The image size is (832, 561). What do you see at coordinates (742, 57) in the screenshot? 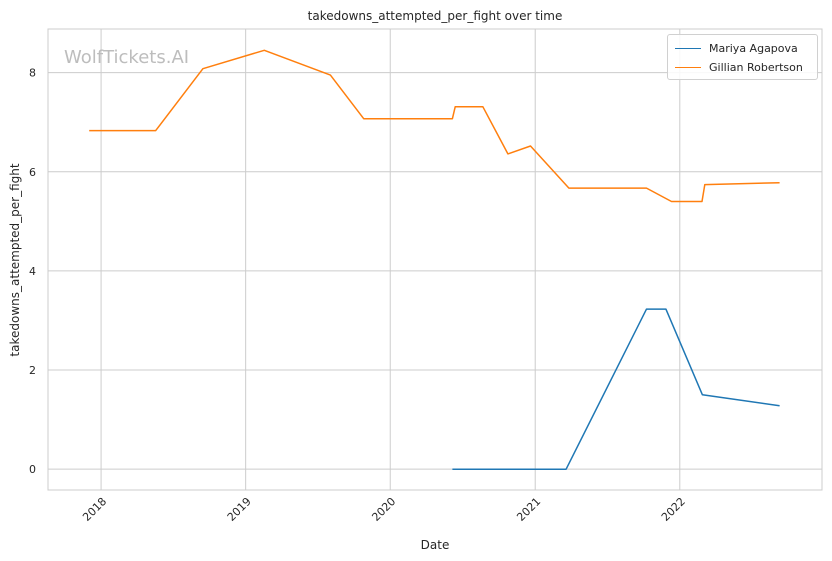
I see `legend: Mariya Agapova Gillian Robertson` at bounding box center [742, 57].